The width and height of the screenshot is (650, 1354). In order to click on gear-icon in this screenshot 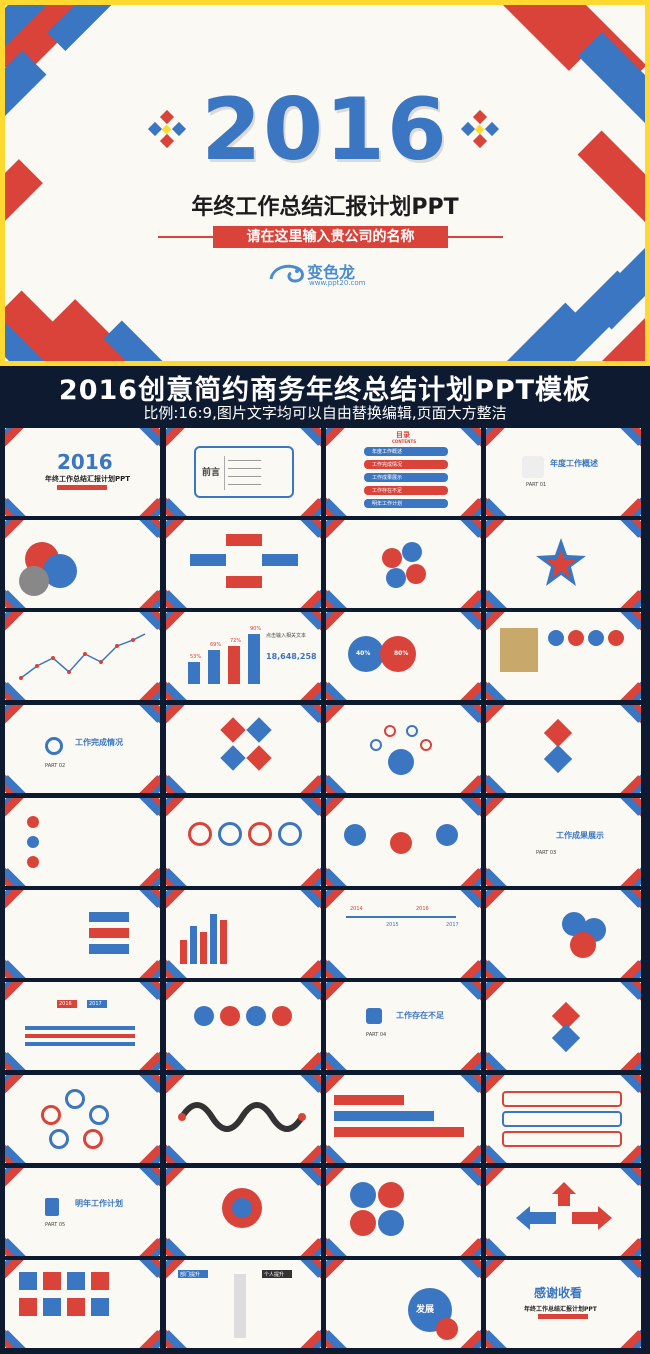, I will do `click(54, 746)`.